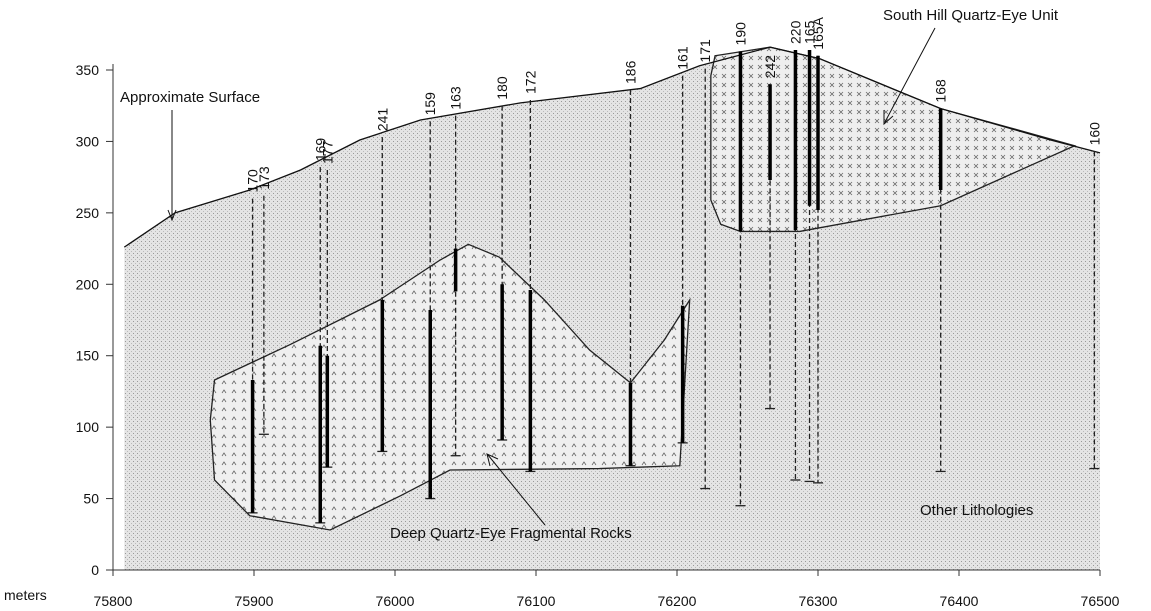  I want to click on hole-label: 177, so click(327, 152).